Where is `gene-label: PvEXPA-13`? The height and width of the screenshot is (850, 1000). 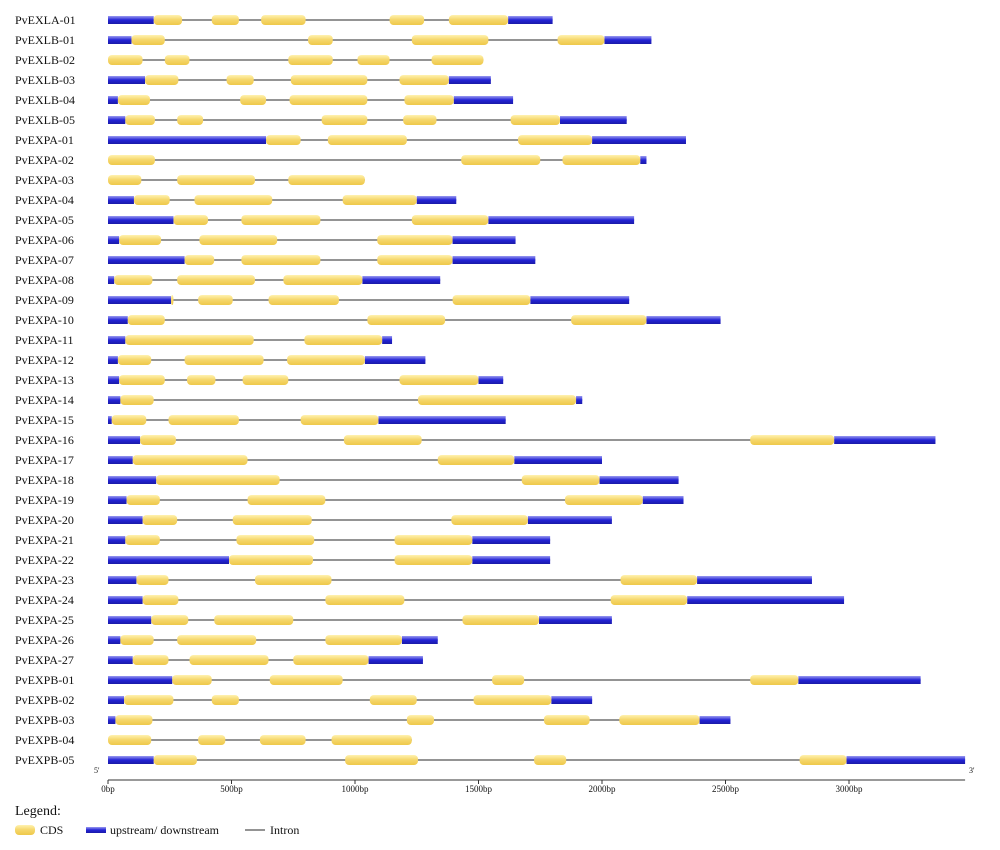
gene-label: PvEXPA-13 is located at coordinates (44, 380).